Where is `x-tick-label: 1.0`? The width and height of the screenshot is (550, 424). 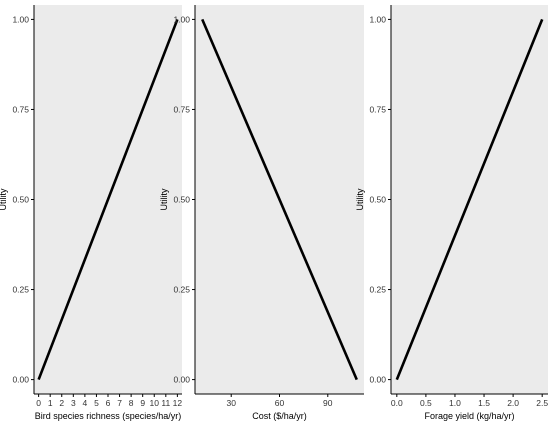
x-tick-label: 1.0 is located at coordinates (455, 403).